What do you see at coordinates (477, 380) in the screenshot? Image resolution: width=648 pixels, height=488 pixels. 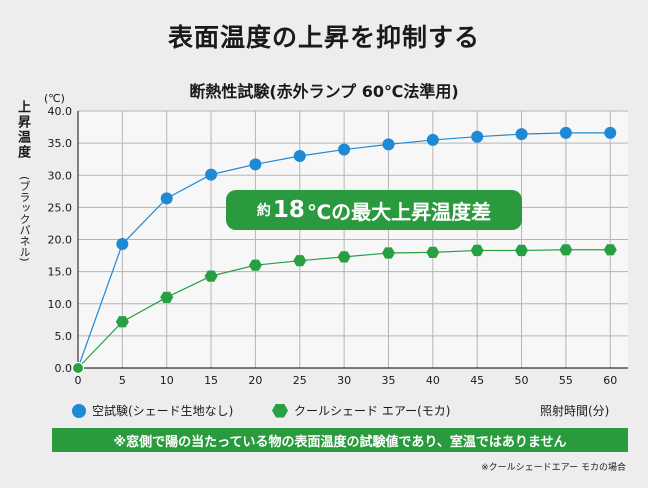 I see `x-tick-label: 45` at bounding box center [477, 380].